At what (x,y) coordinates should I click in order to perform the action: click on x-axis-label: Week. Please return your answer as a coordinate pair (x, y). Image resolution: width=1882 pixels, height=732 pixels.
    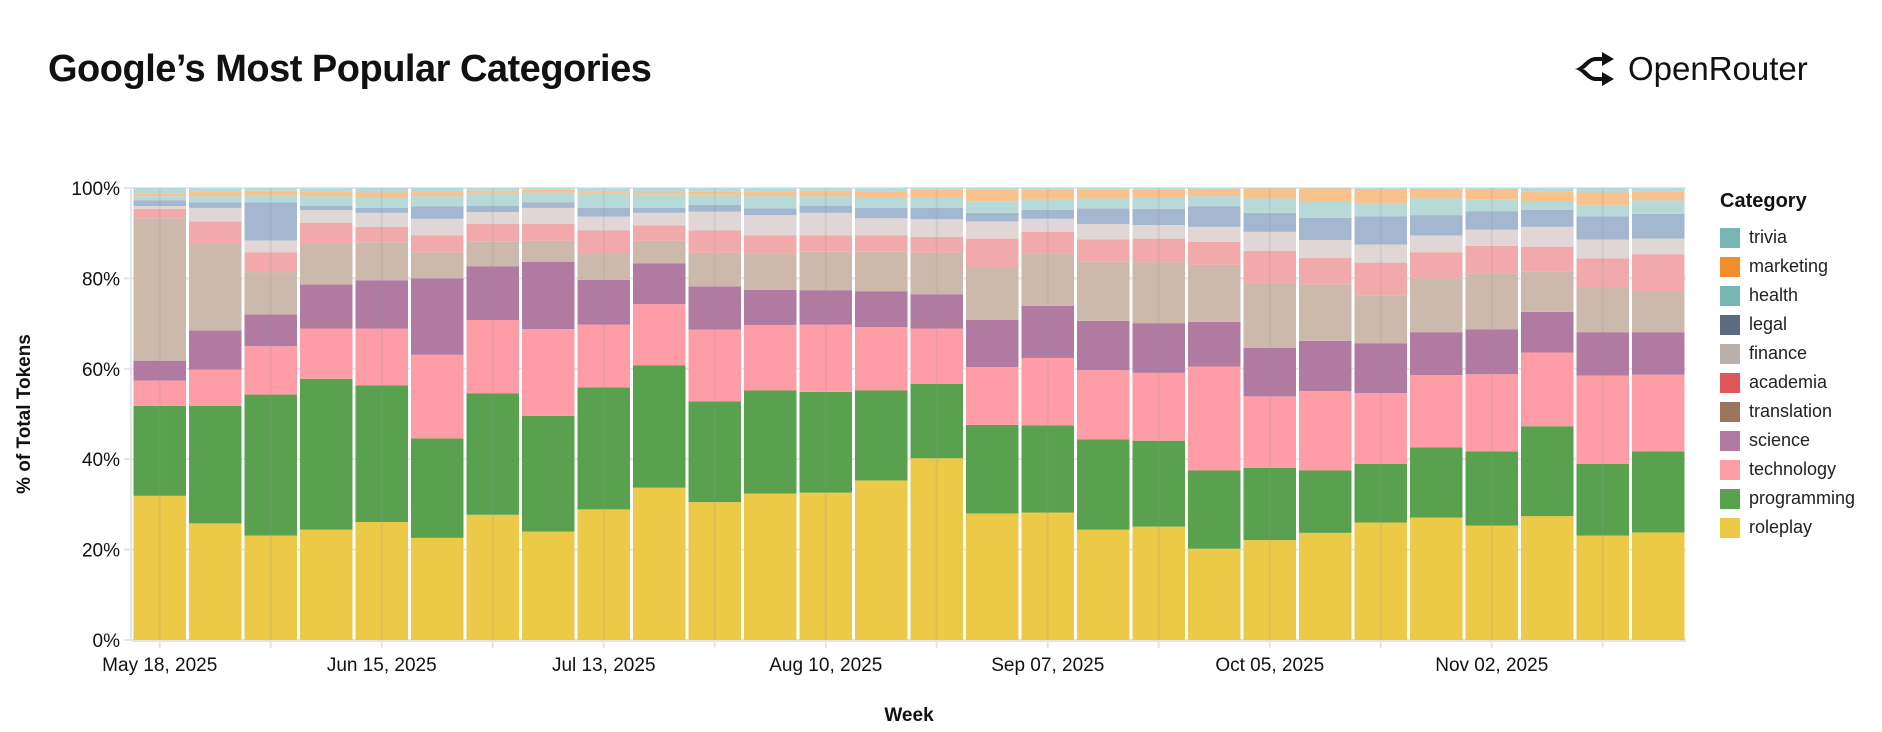
    Looking at the image, I should click on (909, 715).